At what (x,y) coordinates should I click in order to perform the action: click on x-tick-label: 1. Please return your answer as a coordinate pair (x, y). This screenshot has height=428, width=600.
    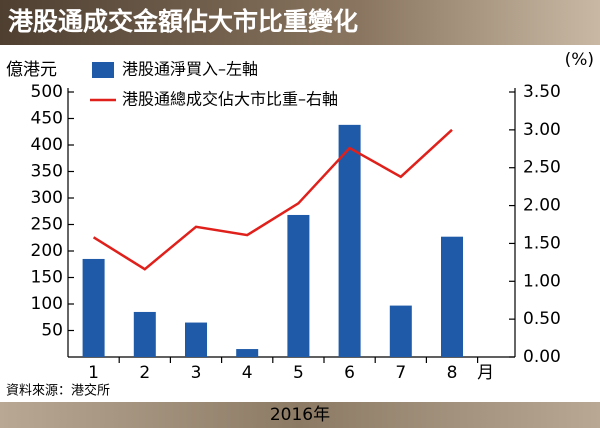
    Looking at the image, I should click on (93, 373).